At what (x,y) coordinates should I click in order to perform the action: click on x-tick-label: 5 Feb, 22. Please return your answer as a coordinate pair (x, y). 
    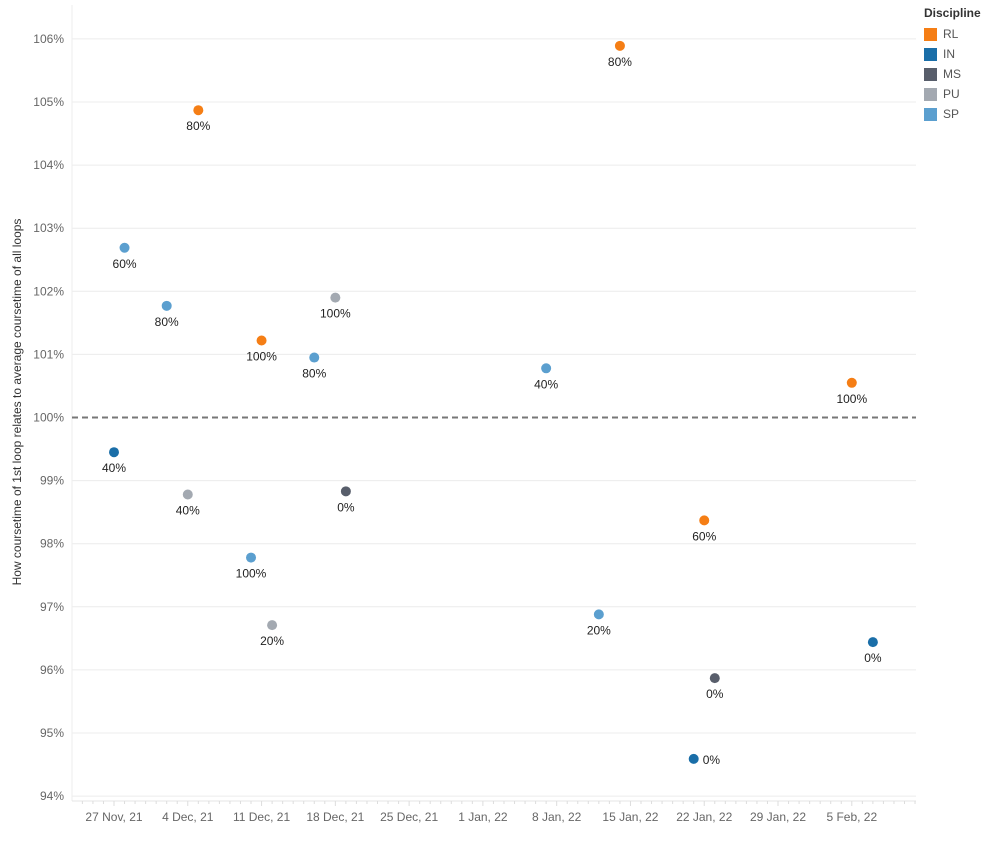
    Looking at the image, I should click on (851, 817).